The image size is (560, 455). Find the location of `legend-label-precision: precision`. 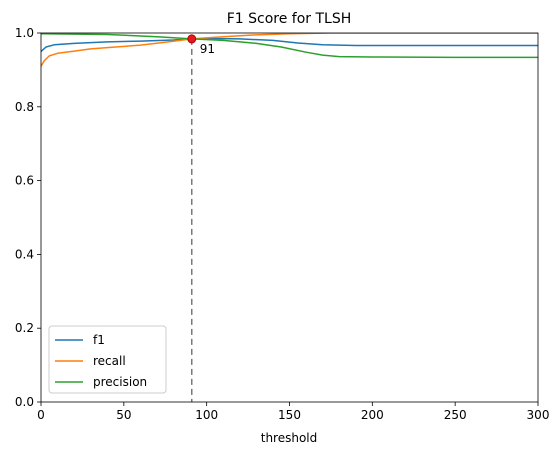

legend-label-precision: precision is located at coordinates (120, 382).